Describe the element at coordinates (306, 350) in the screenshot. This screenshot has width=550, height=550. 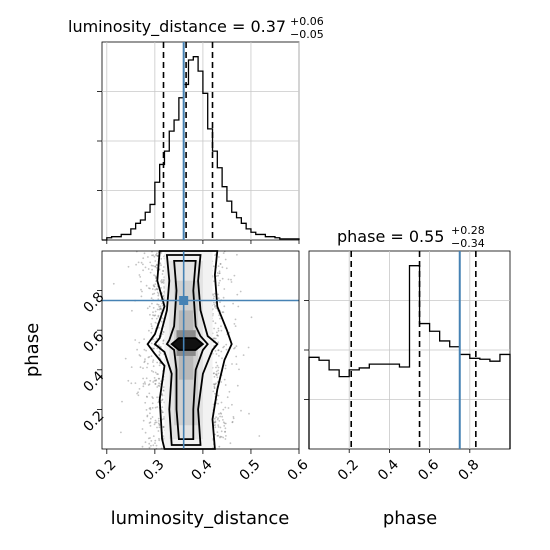
I see `hist-phase-yticks` at that location.